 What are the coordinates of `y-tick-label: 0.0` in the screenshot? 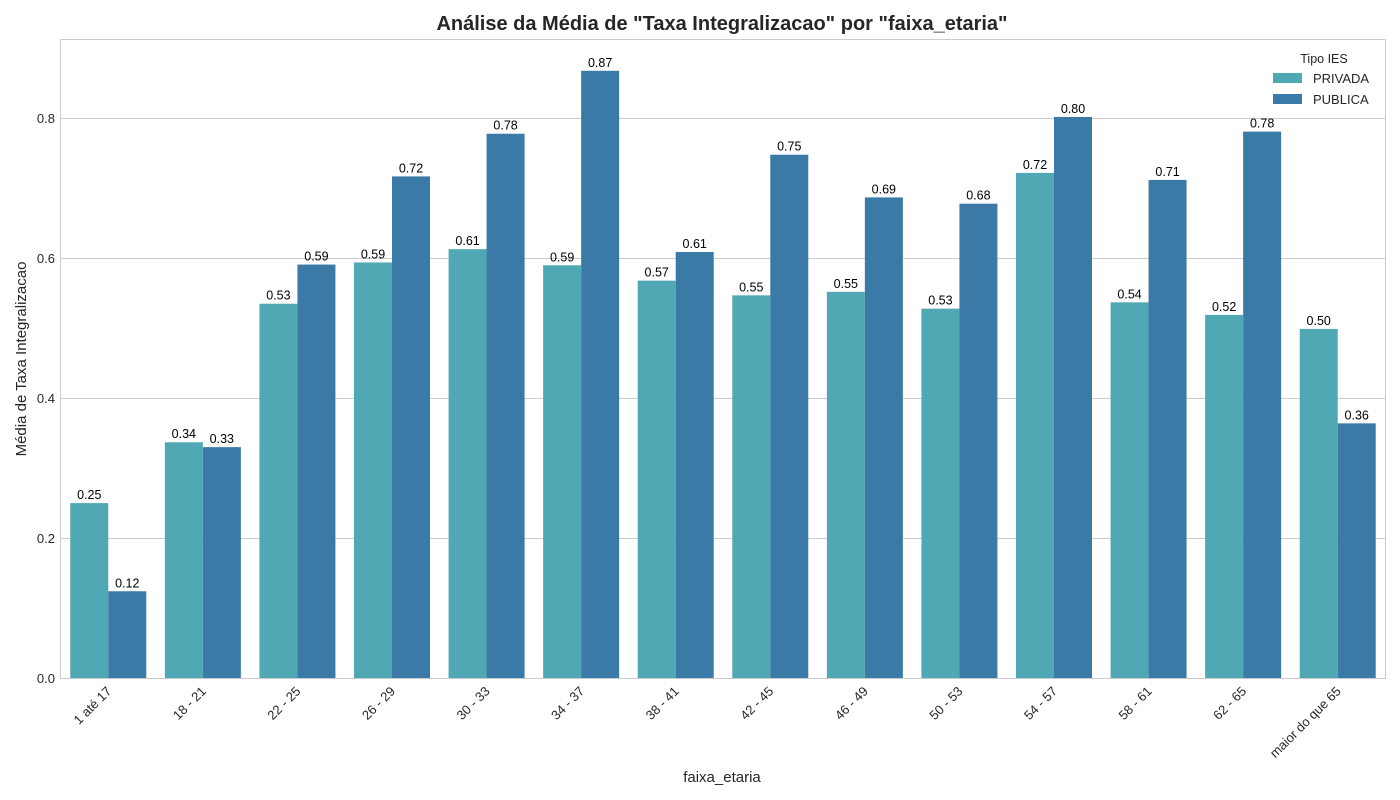 It's located at (46, 678).